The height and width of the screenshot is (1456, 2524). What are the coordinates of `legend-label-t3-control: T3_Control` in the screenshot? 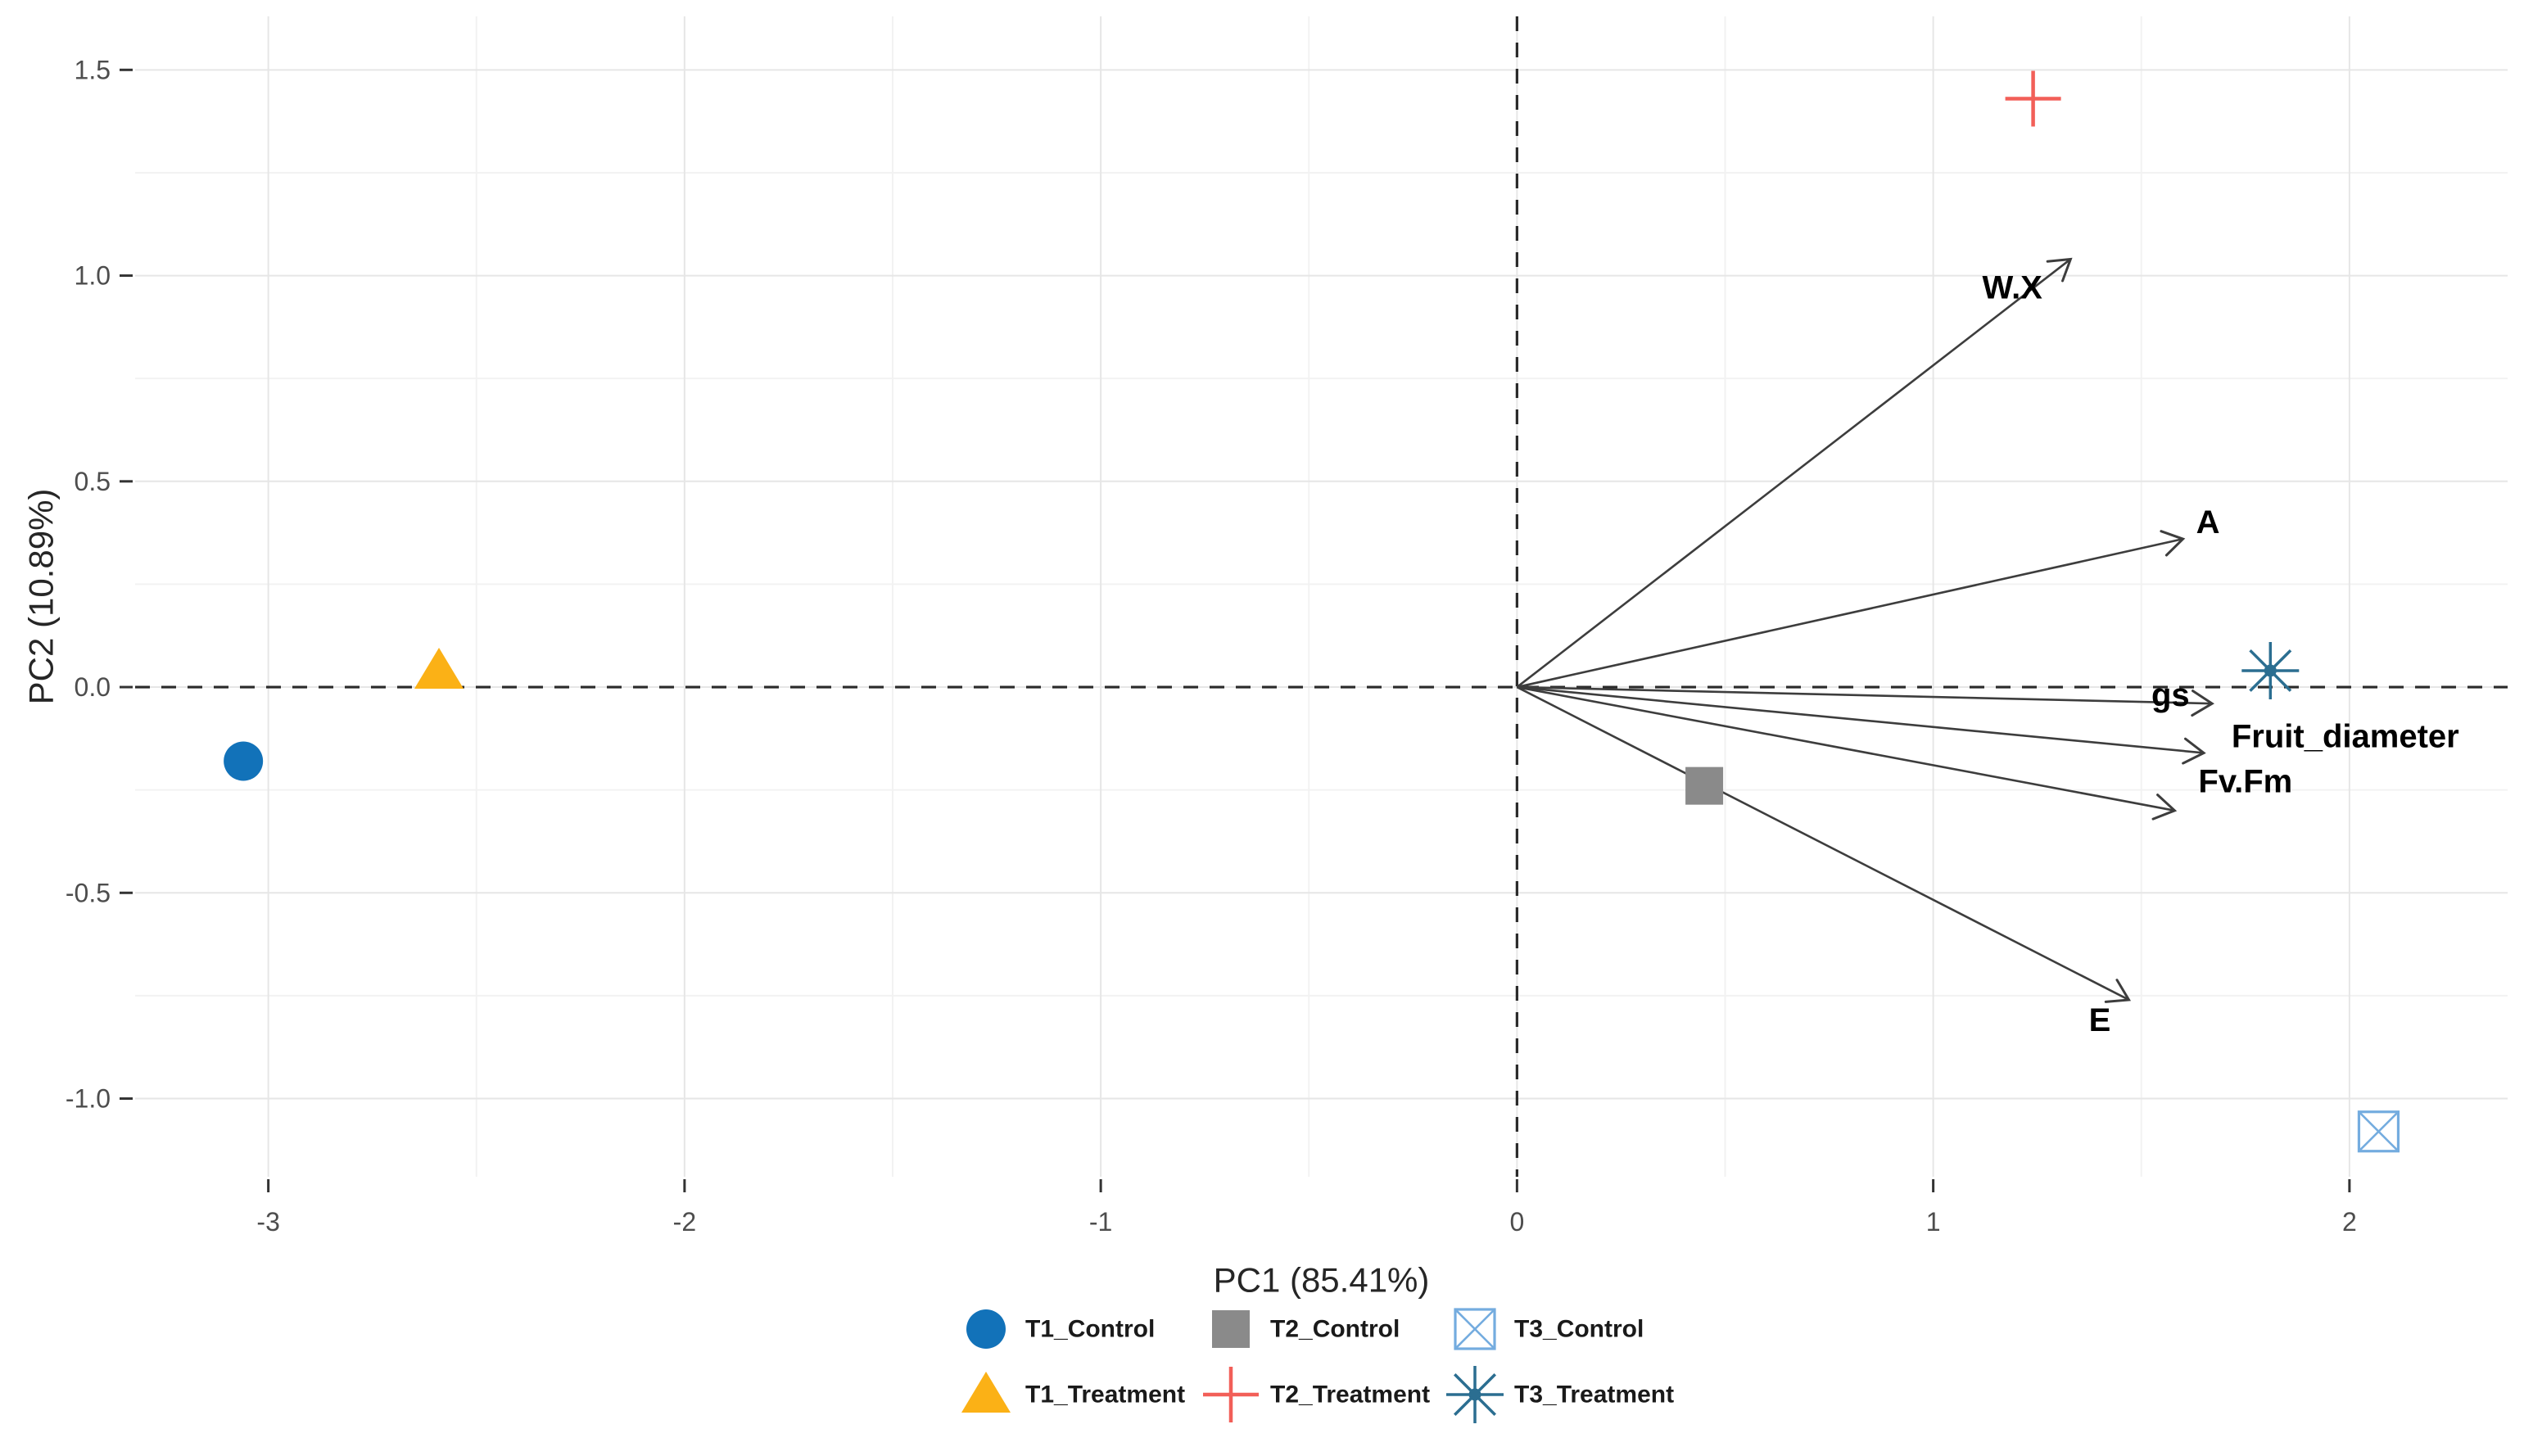 It's located at (1579, 1329).